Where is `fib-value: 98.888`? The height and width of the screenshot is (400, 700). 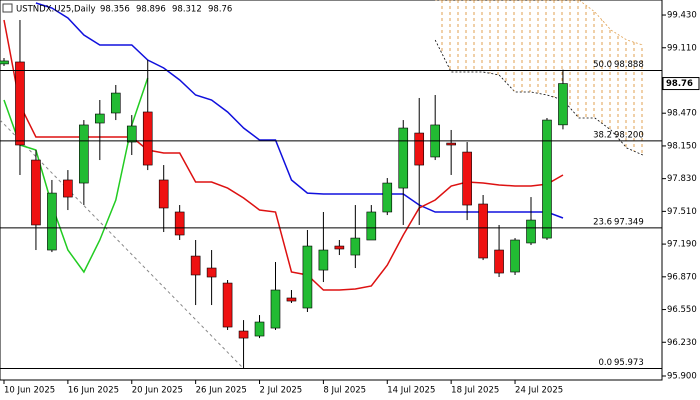
fib-value: 98.888 is located at coordinates (629, 65).